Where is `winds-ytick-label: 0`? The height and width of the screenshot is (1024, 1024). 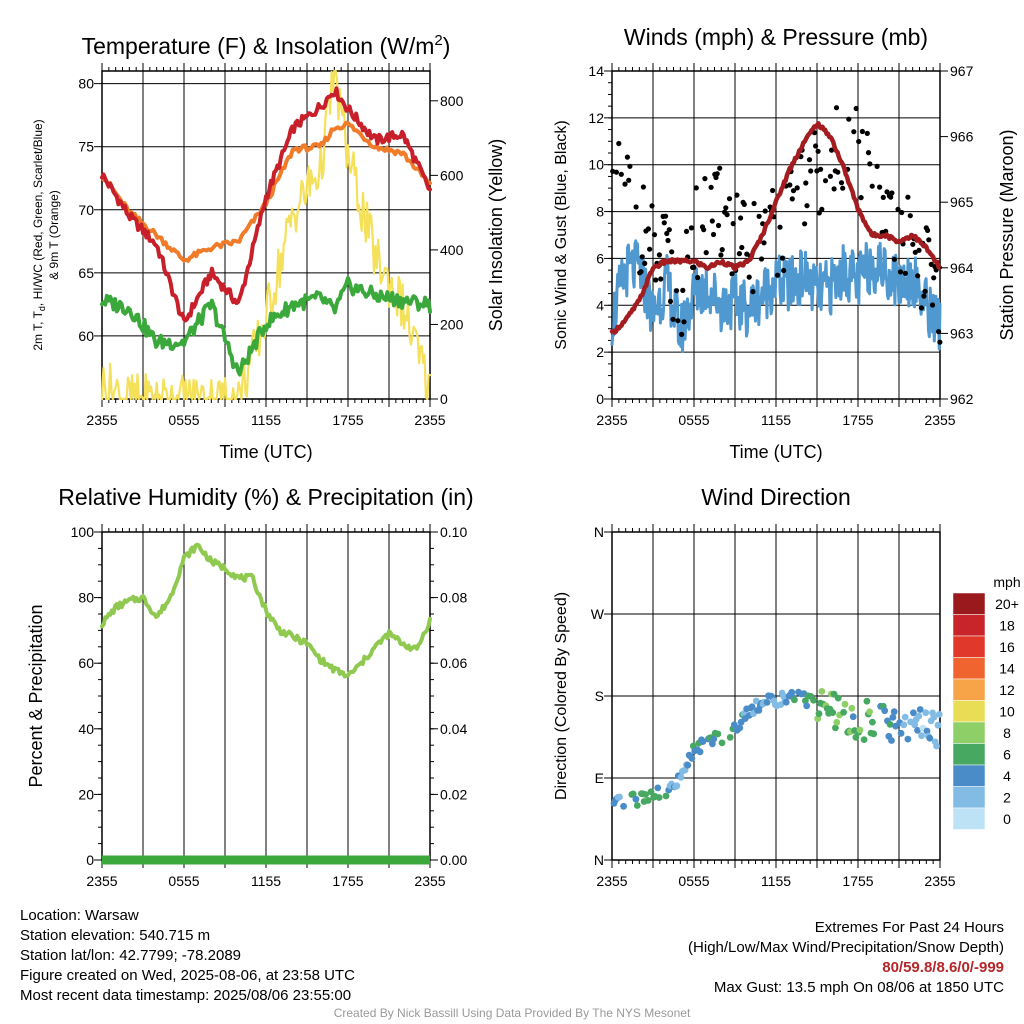
winds-ytick-label: 0 is located at coordinates (600, 399).